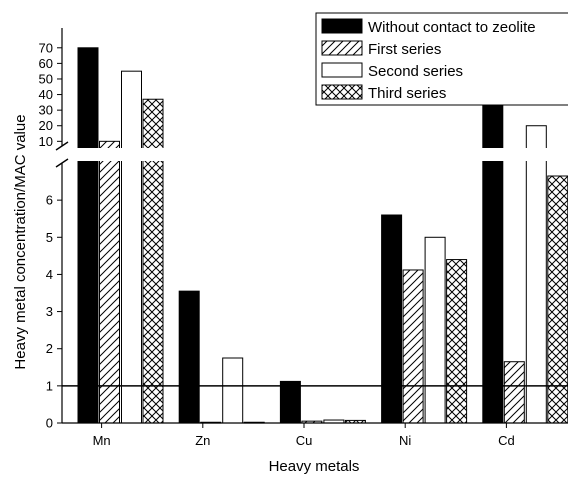 The width and height of the screenshot is (568, 477). What do you see at coordinates (49, 311) in the screenshot?
I see `y-tick-label: 3` at bounding box center [49, 311].